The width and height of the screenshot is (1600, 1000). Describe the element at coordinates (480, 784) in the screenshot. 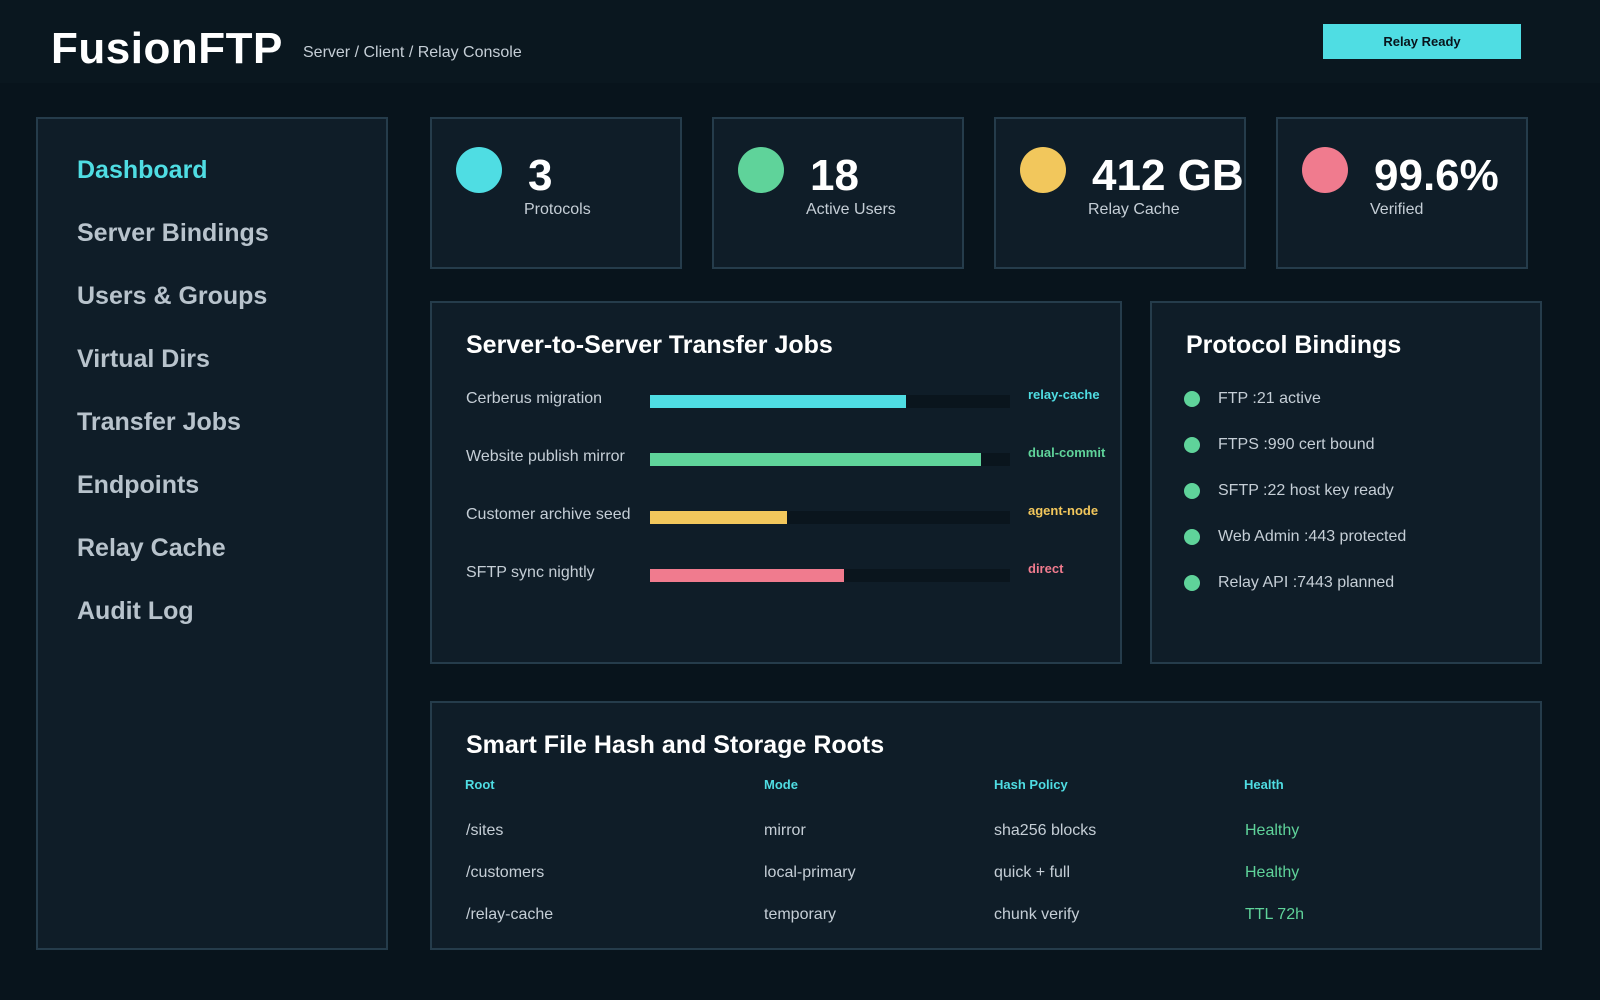

I see `column-header-root: Root` at that location.